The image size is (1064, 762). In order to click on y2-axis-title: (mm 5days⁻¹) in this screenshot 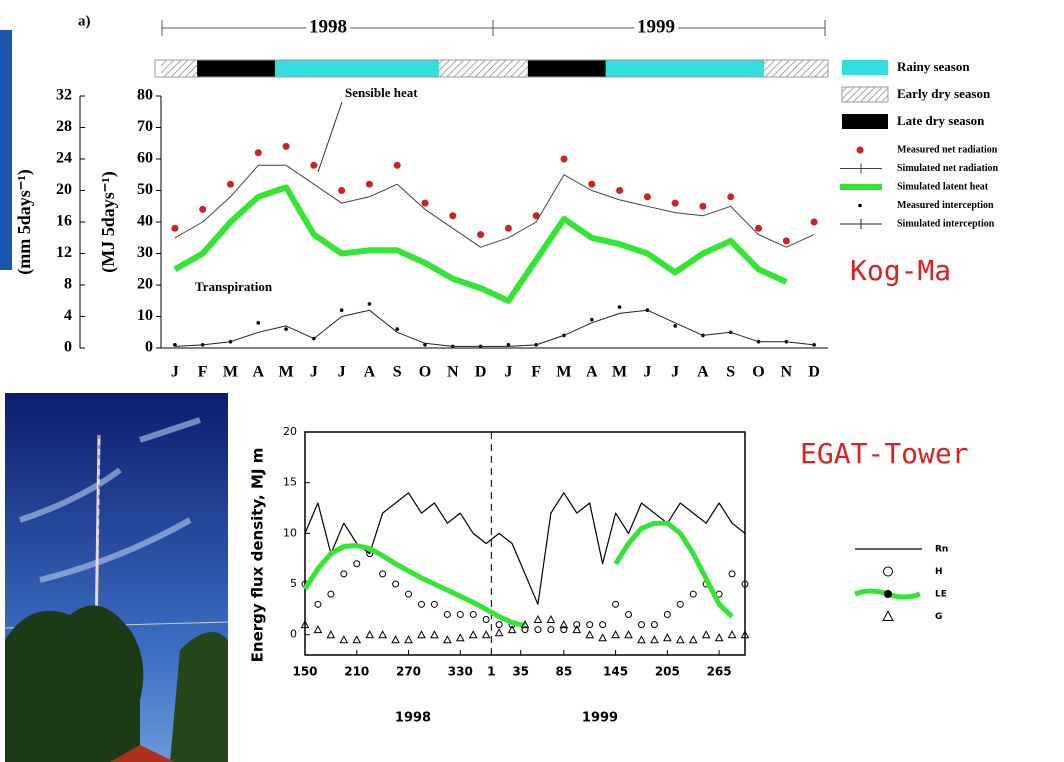, I will do `click(24, 221)`.